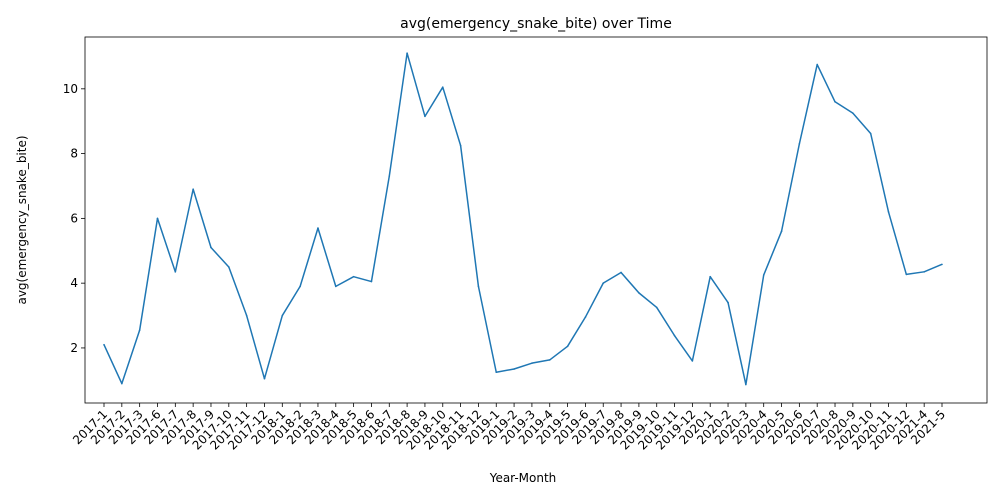 Image resolution: width=1000 pixels, height=500 pixels. Describe the element at coordinates (74, 154) in the screenshot. I see `y-tick-label: 8` at that location.